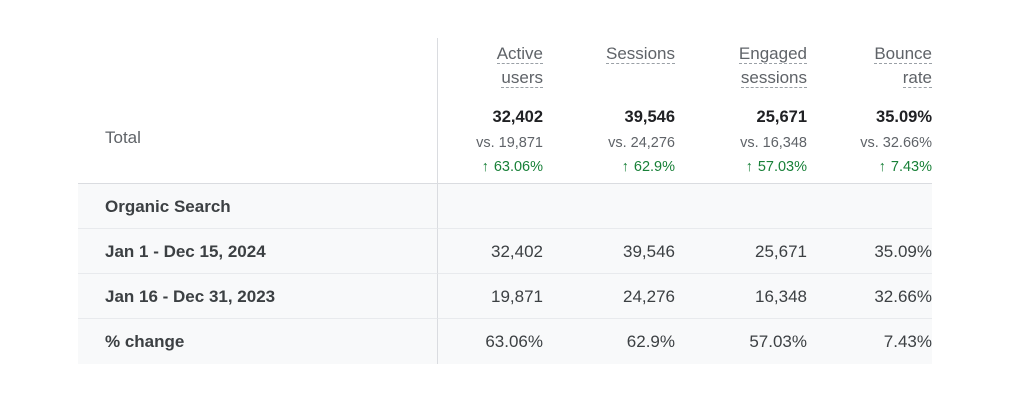 The width and height of the screenshot is (1024, 410). I want to click on metric-total-value: 32,402, so click(517, 117).